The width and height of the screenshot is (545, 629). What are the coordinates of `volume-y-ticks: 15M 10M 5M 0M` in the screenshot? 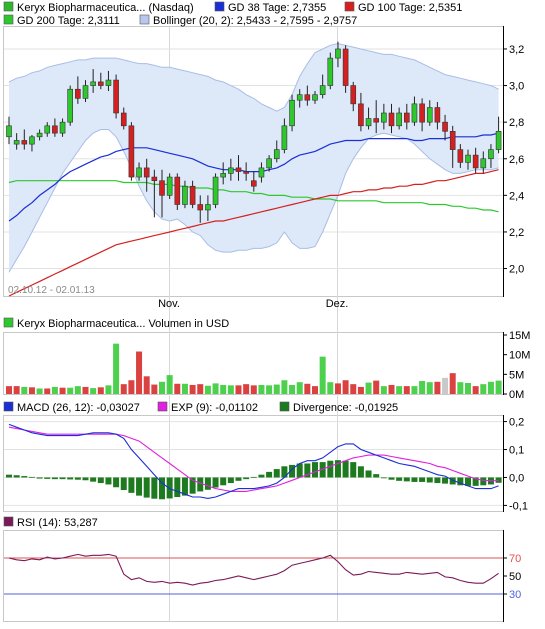 It's located at (516, 365).